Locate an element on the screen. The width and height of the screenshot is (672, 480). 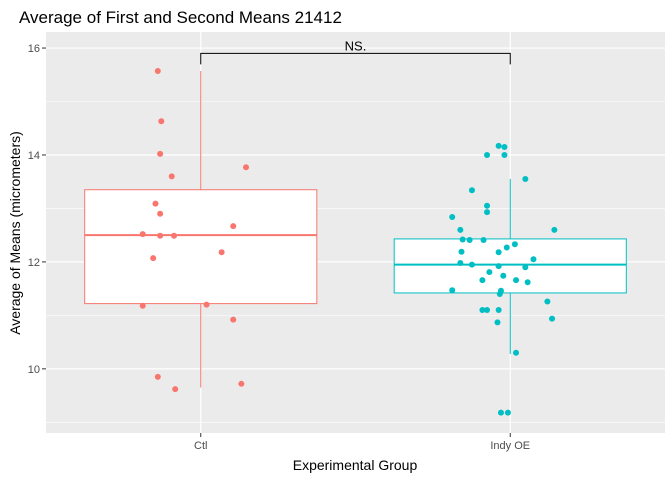
y-tick-label: 10 is located at coordinates (34, 370).